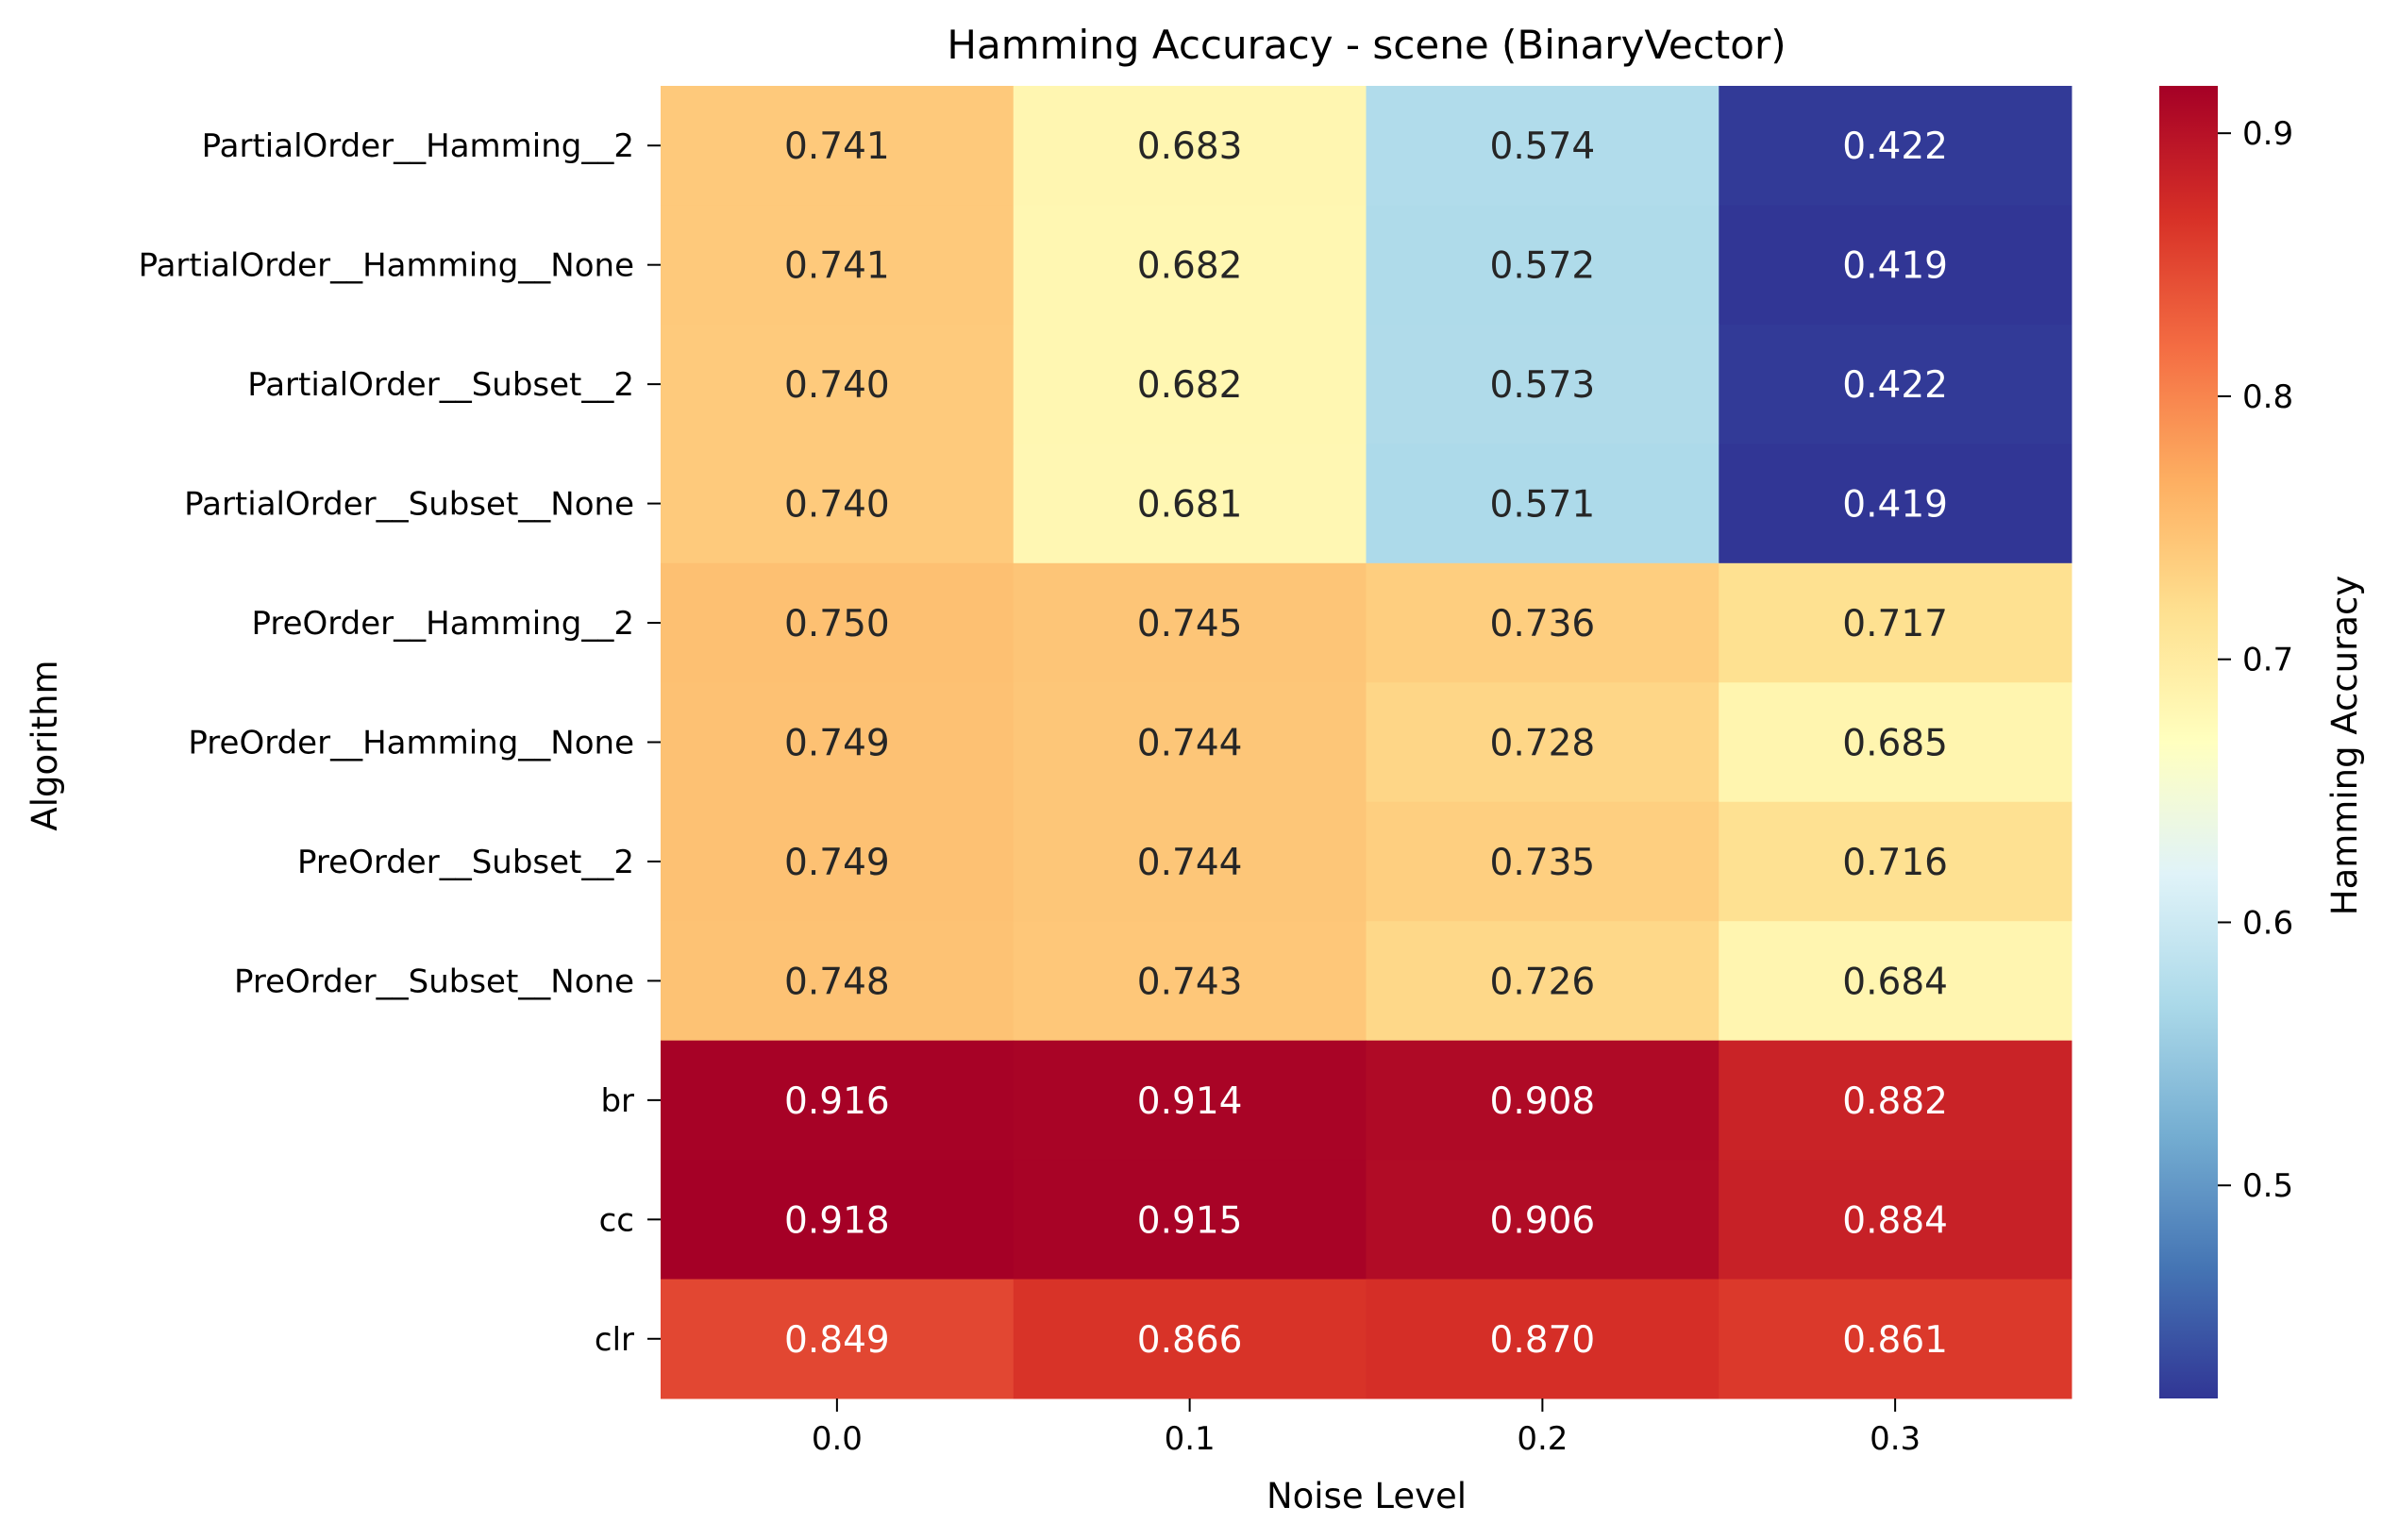 This screenshot has height=1540, width=2382. I want to click on y-tick-label: PreOrder__Hamming__2, so click(442, 624).